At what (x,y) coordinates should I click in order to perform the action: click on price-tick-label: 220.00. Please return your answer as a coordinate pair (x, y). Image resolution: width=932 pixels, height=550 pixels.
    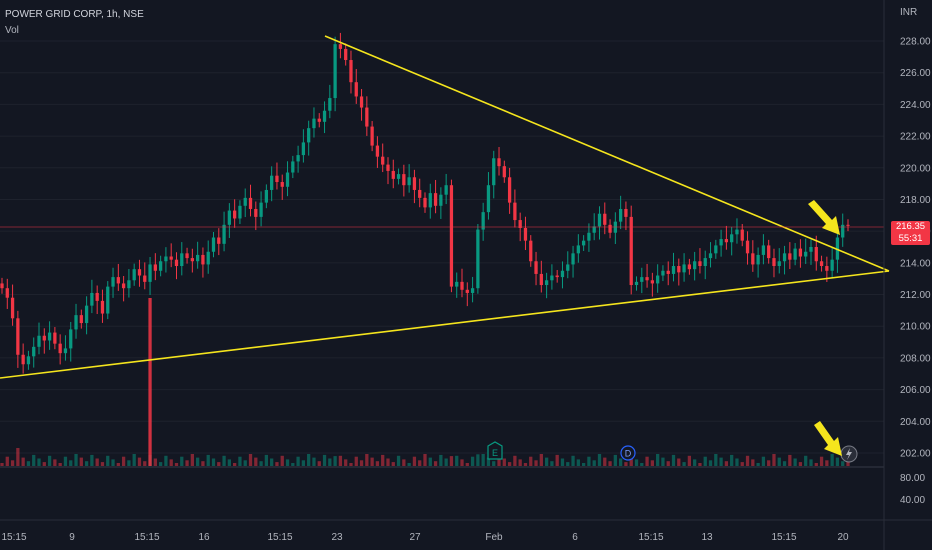
    Looking at the image, I should click on (915, 168).